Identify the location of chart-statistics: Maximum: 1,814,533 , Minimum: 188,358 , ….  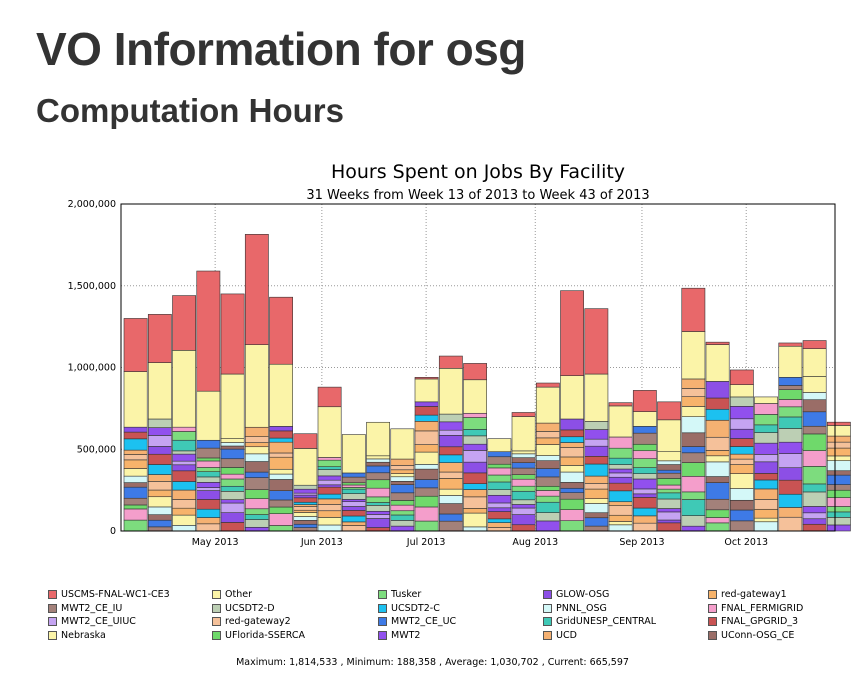
(432, 662).